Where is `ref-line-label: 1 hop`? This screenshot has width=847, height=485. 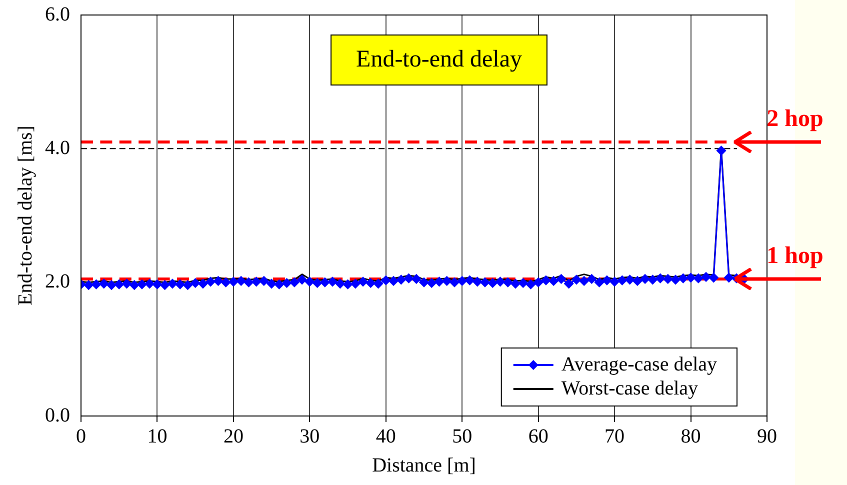
ref-line-label: 1 hop is located at coordinates (795, 256).